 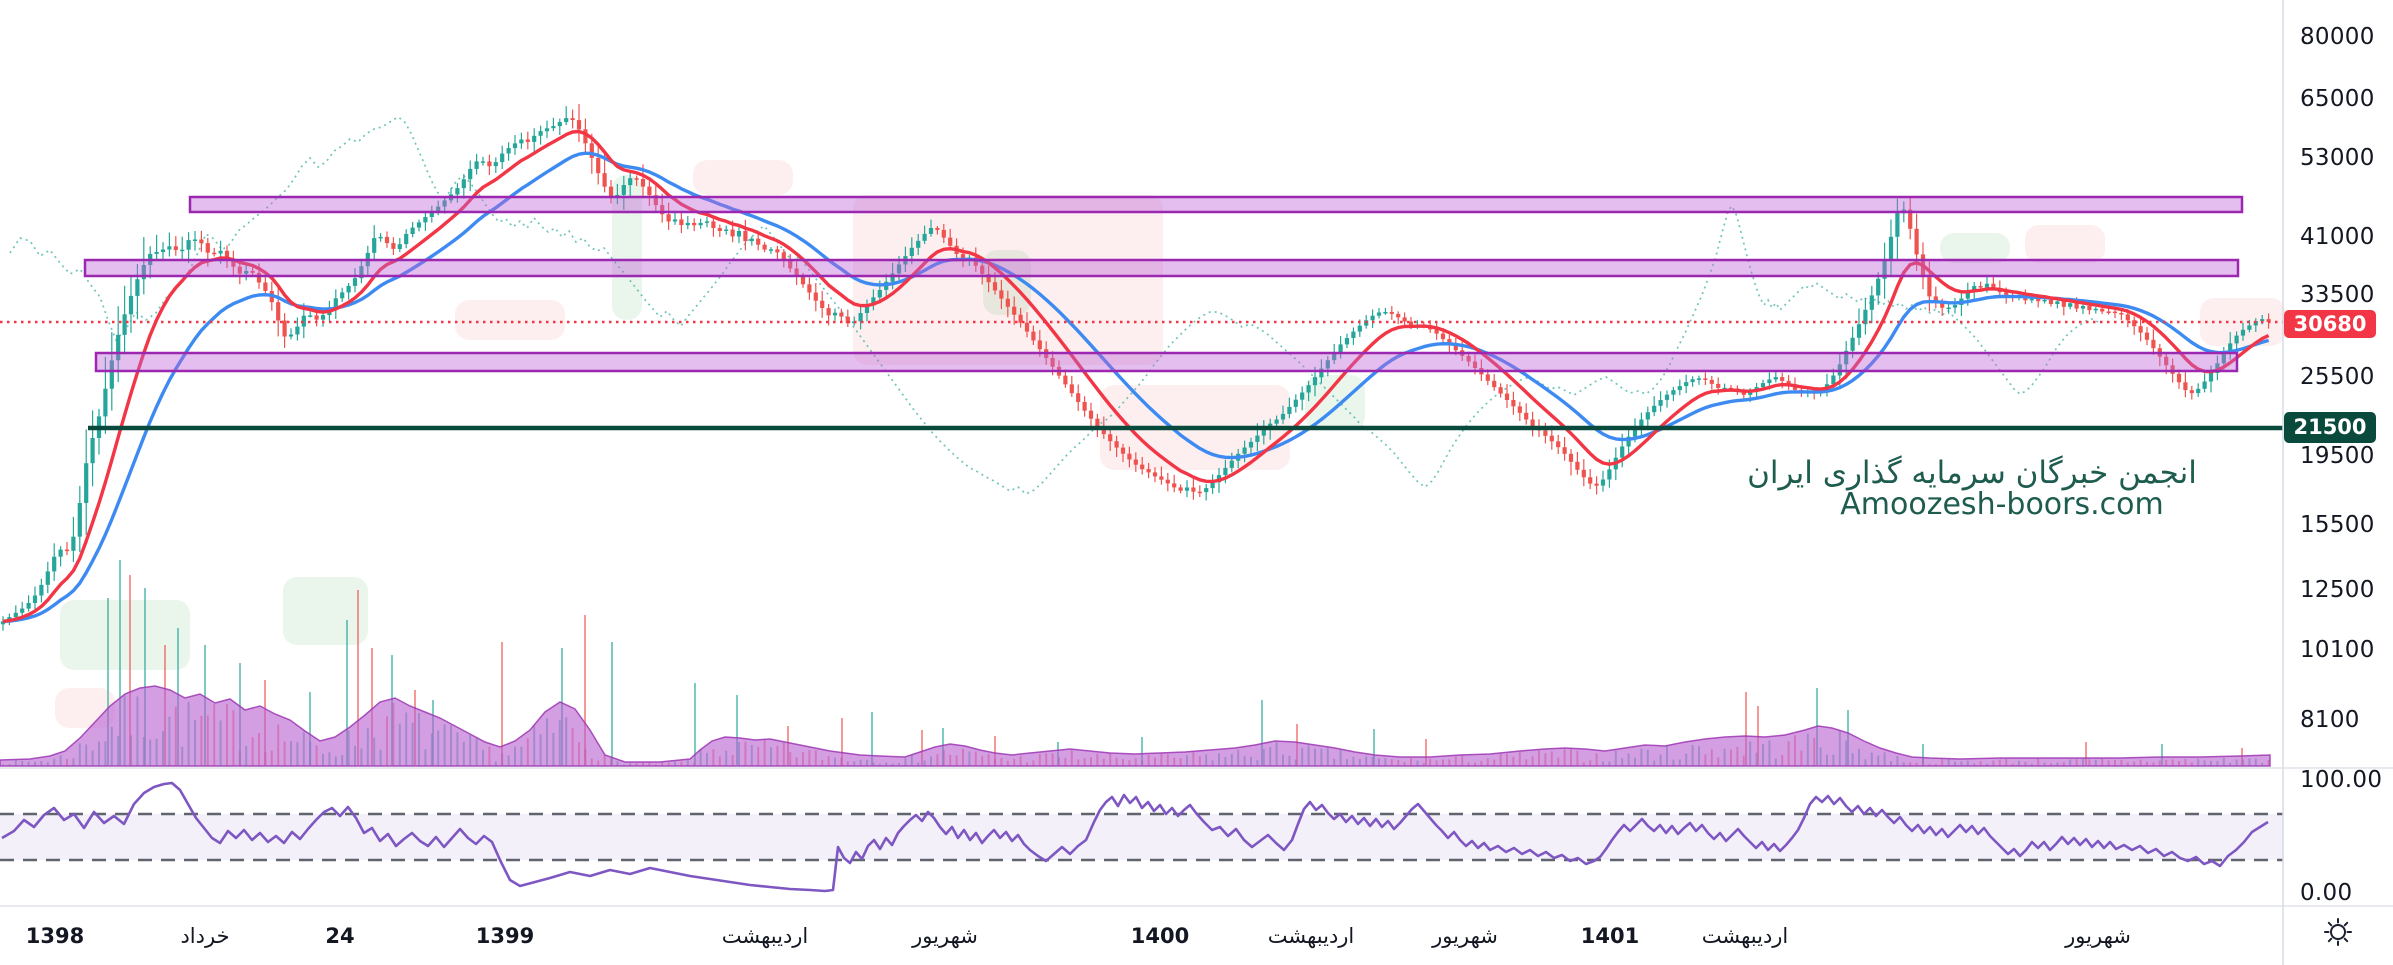 I want to click on y-axis-tick: 80000, so click(x=2337, y=37).